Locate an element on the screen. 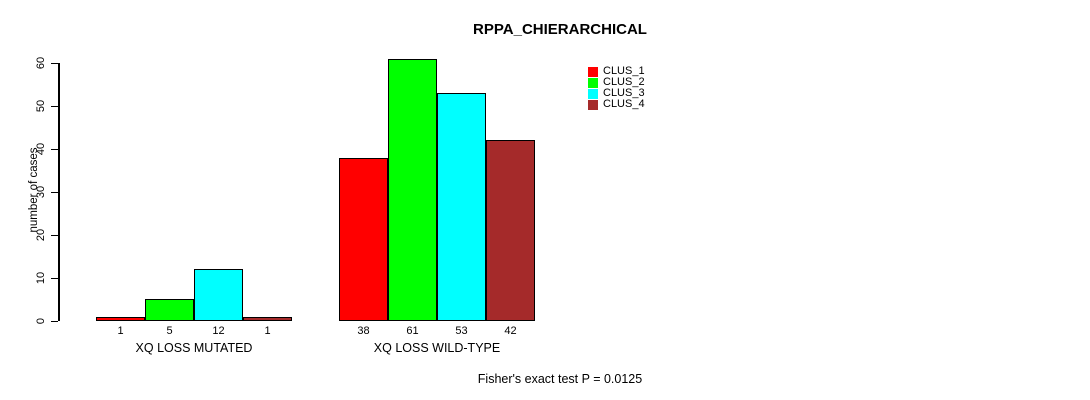 The image size is (1090, 400). bar-value-label: 38 is located at coordinates (363, 331).